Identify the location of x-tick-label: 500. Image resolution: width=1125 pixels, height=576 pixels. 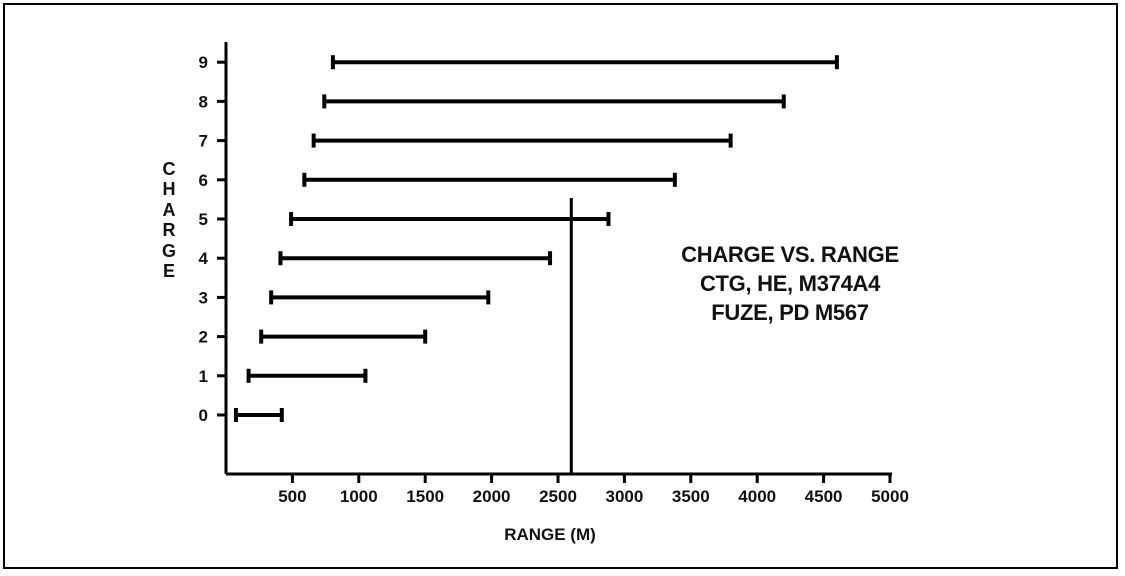
(292, 496).